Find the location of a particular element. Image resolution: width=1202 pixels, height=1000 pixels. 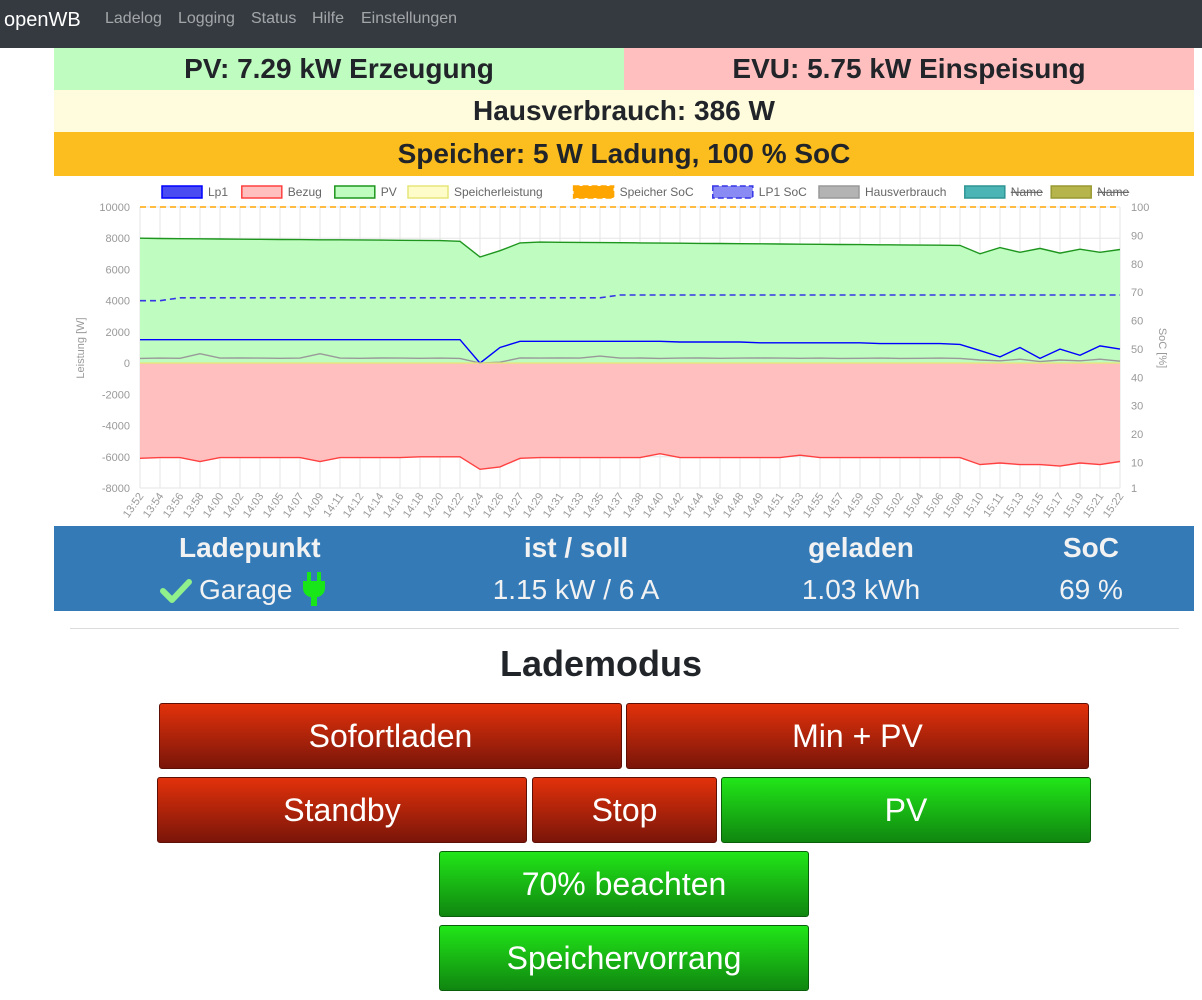

legend-item: Lp1 is located at coordinates (194, 192).